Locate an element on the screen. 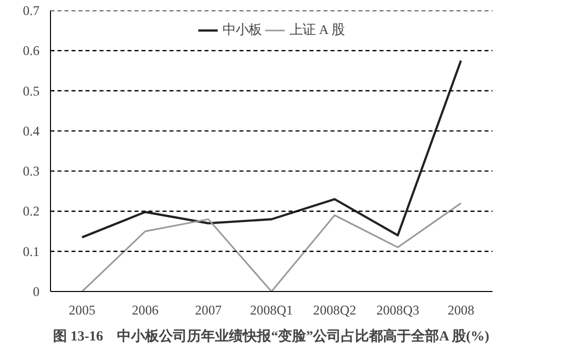 Image resolution: width=562 pixels, height=351 pixels. x-tick-label: 2008Q1 is located at coordinates (271, 310).